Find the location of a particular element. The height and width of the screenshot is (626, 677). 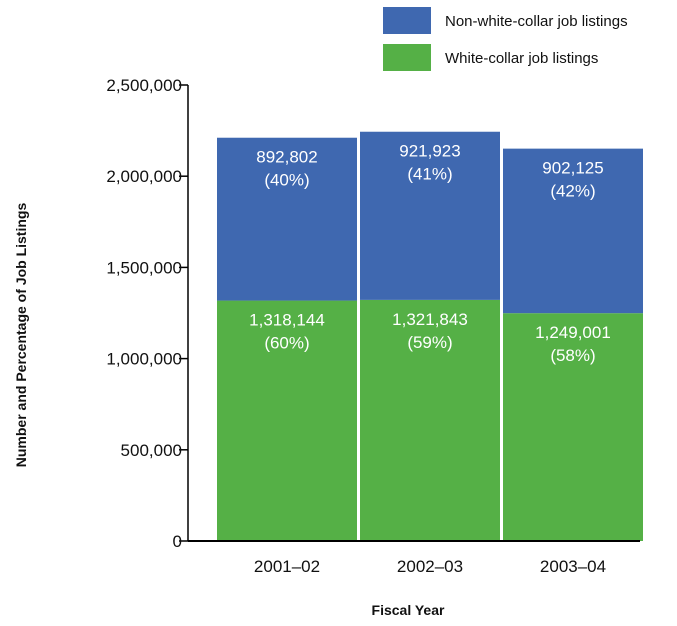

bar-value-label: 1,318,144 is located at coordinates (287, 320).